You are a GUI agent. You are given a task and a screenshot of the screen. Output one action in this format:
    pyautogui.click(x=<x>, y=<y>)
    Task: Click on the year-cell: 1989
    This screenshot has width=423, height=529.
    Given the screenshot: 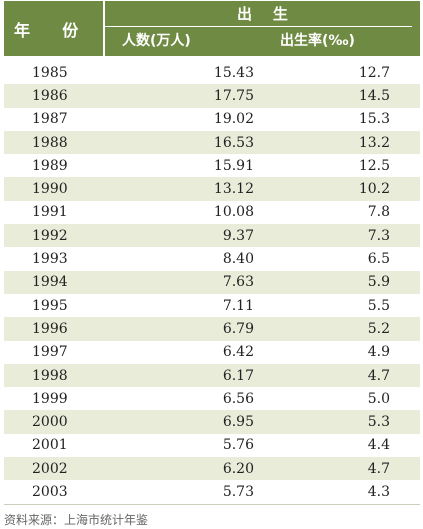 What is the action you would take?
    pyautogui.click(x=50, y=165)
    